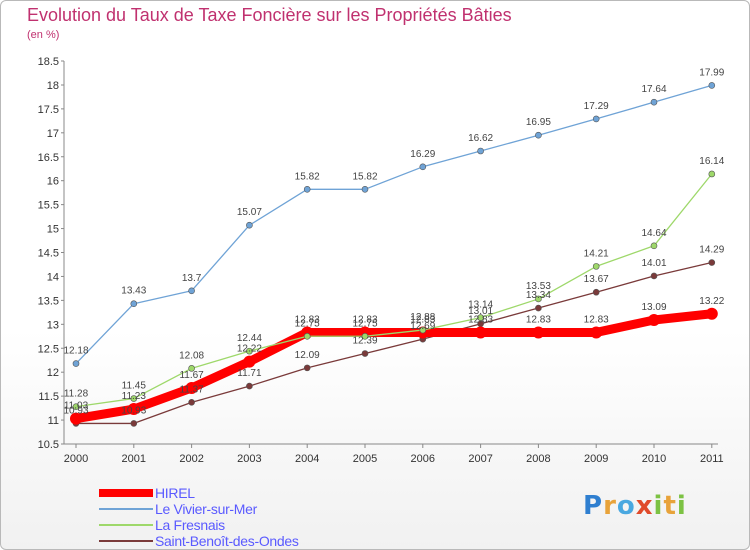 This screenshot has height=550, width=750. I want to click on y-tick-label: 18.5, so click(48, 62).